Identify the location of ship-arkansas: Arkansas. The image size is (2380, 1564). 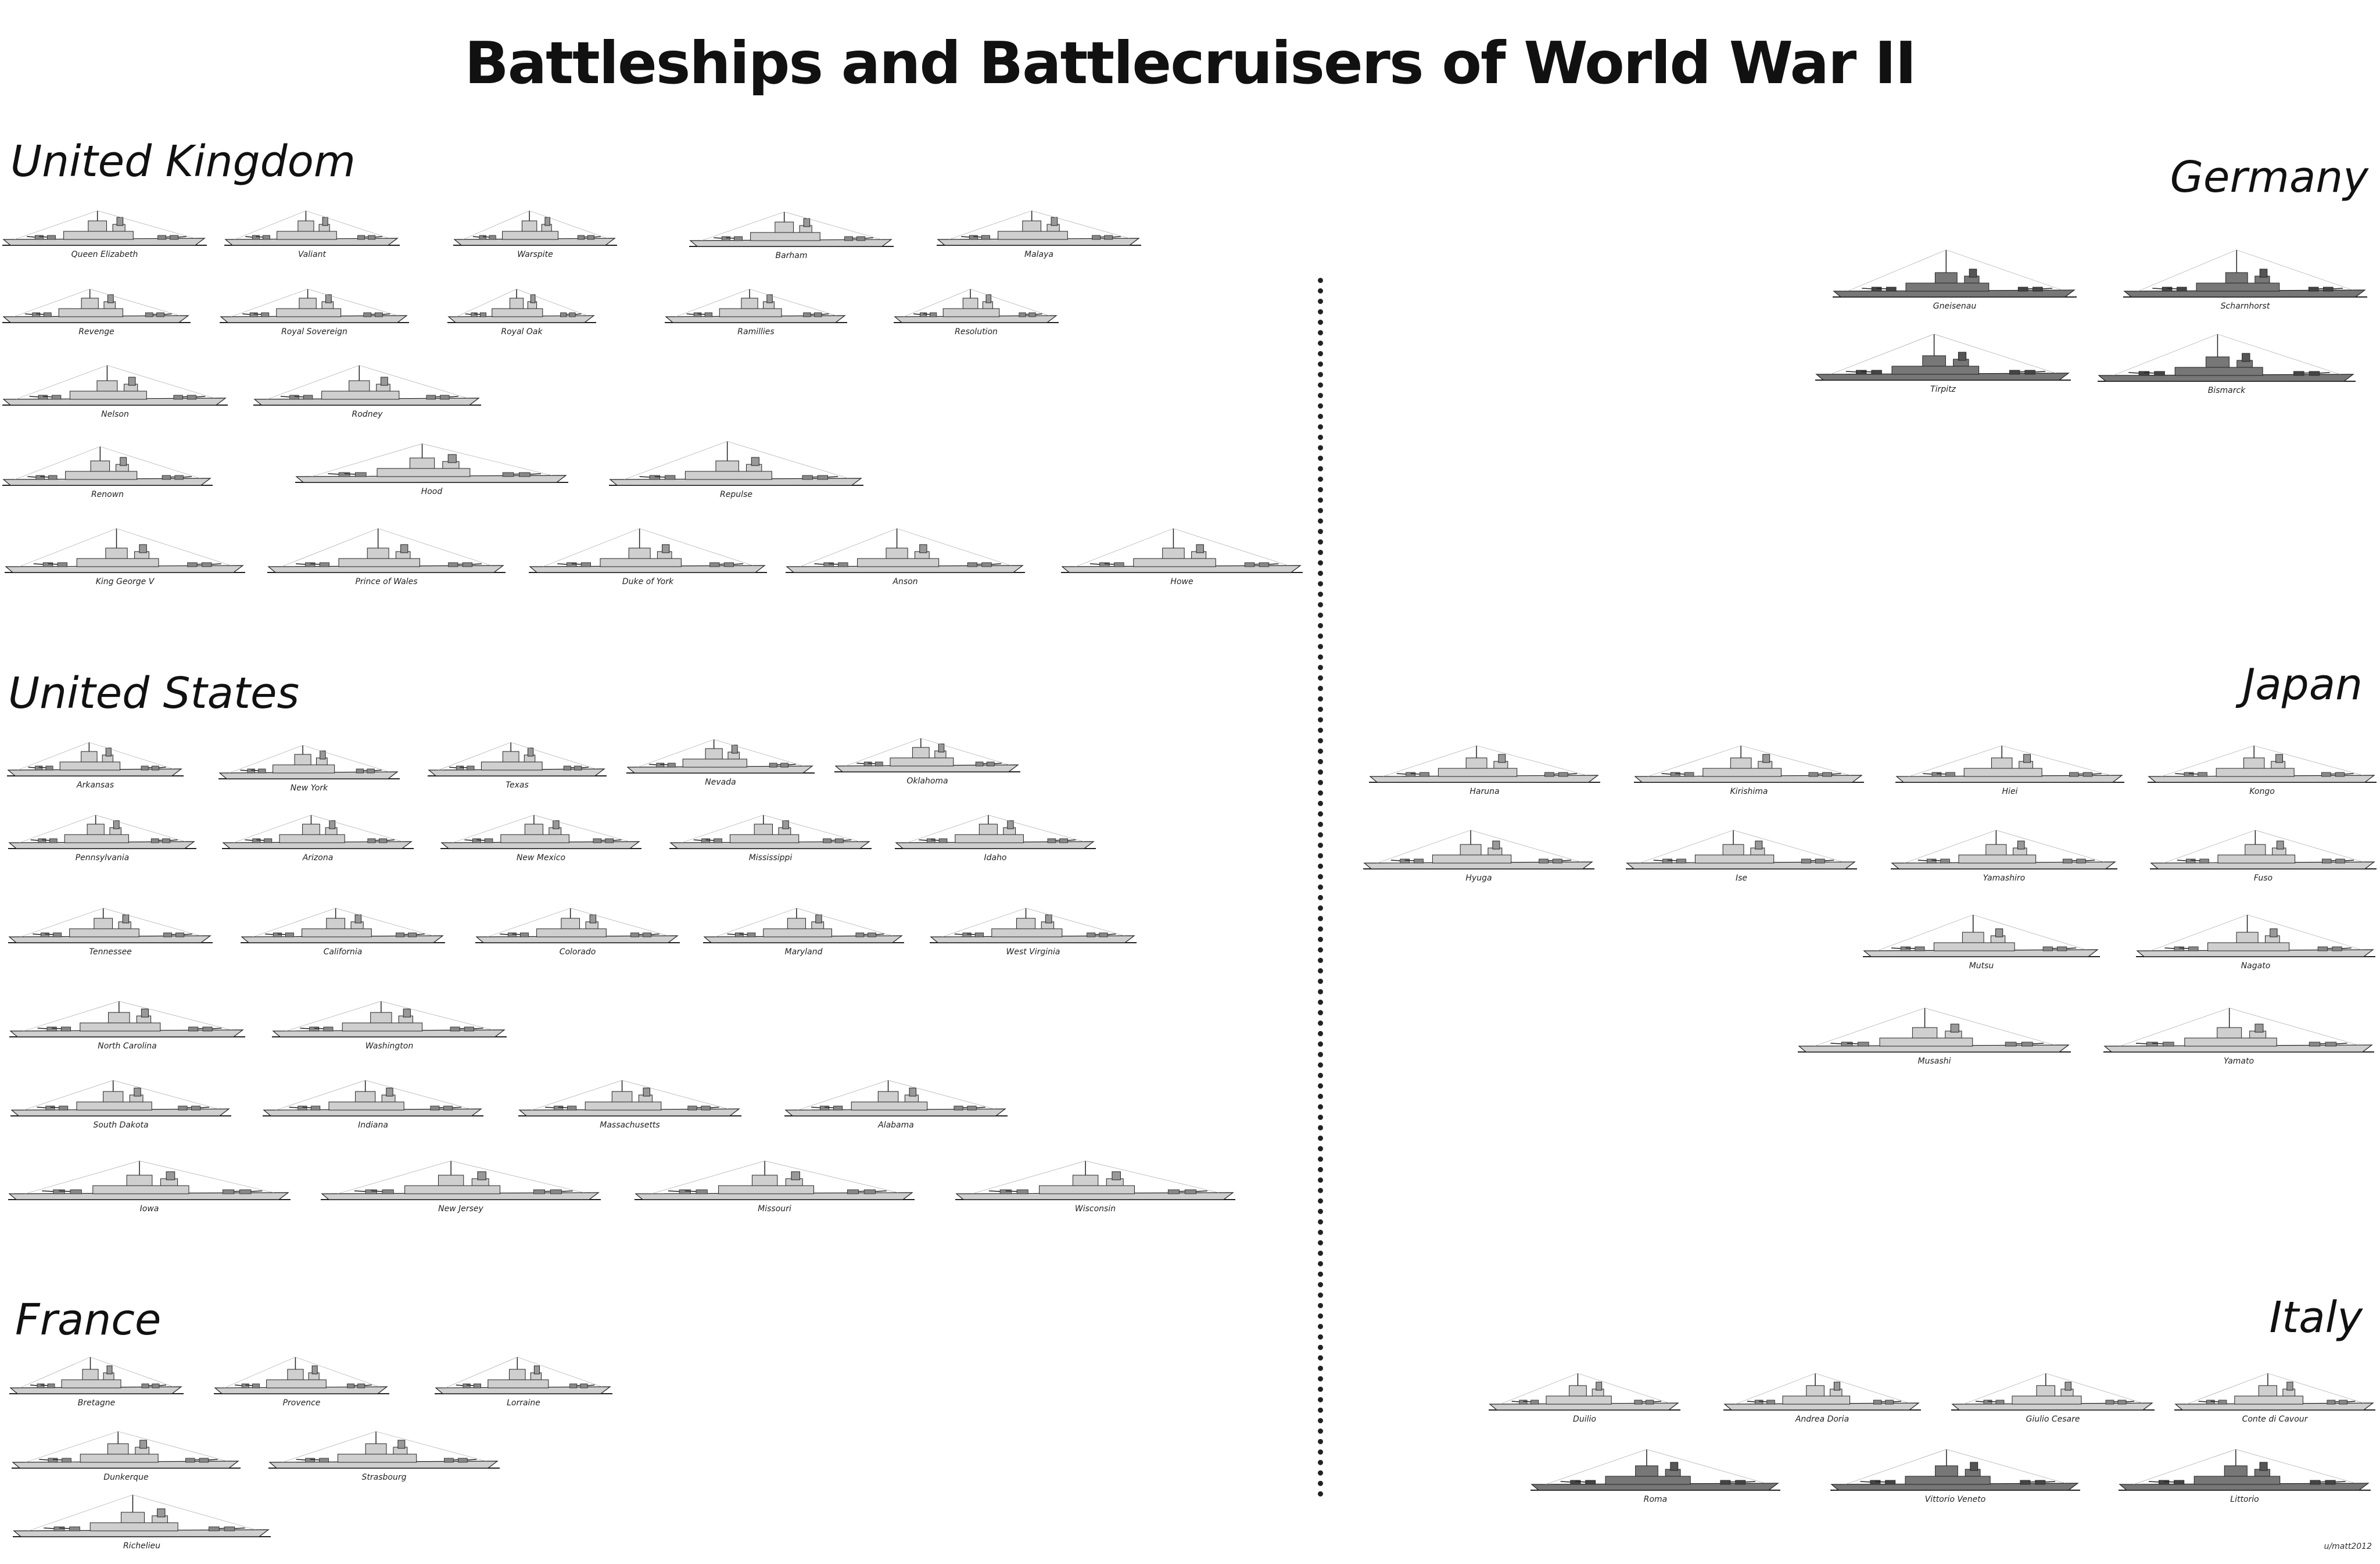
(96, 767).